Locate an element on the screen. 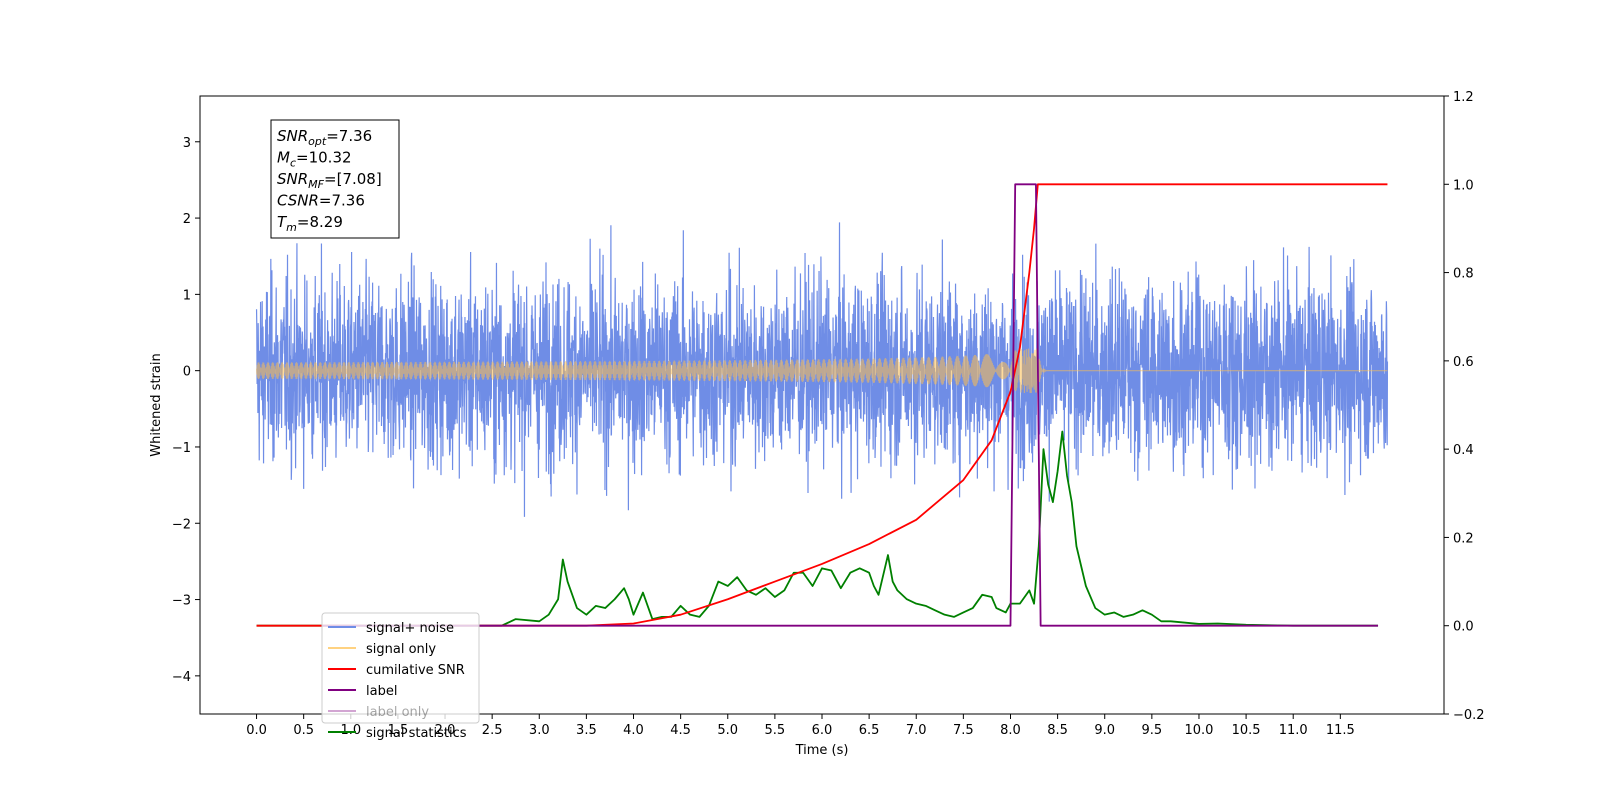  x-tick-label: 1.5 is located at coordinates (398, 730).